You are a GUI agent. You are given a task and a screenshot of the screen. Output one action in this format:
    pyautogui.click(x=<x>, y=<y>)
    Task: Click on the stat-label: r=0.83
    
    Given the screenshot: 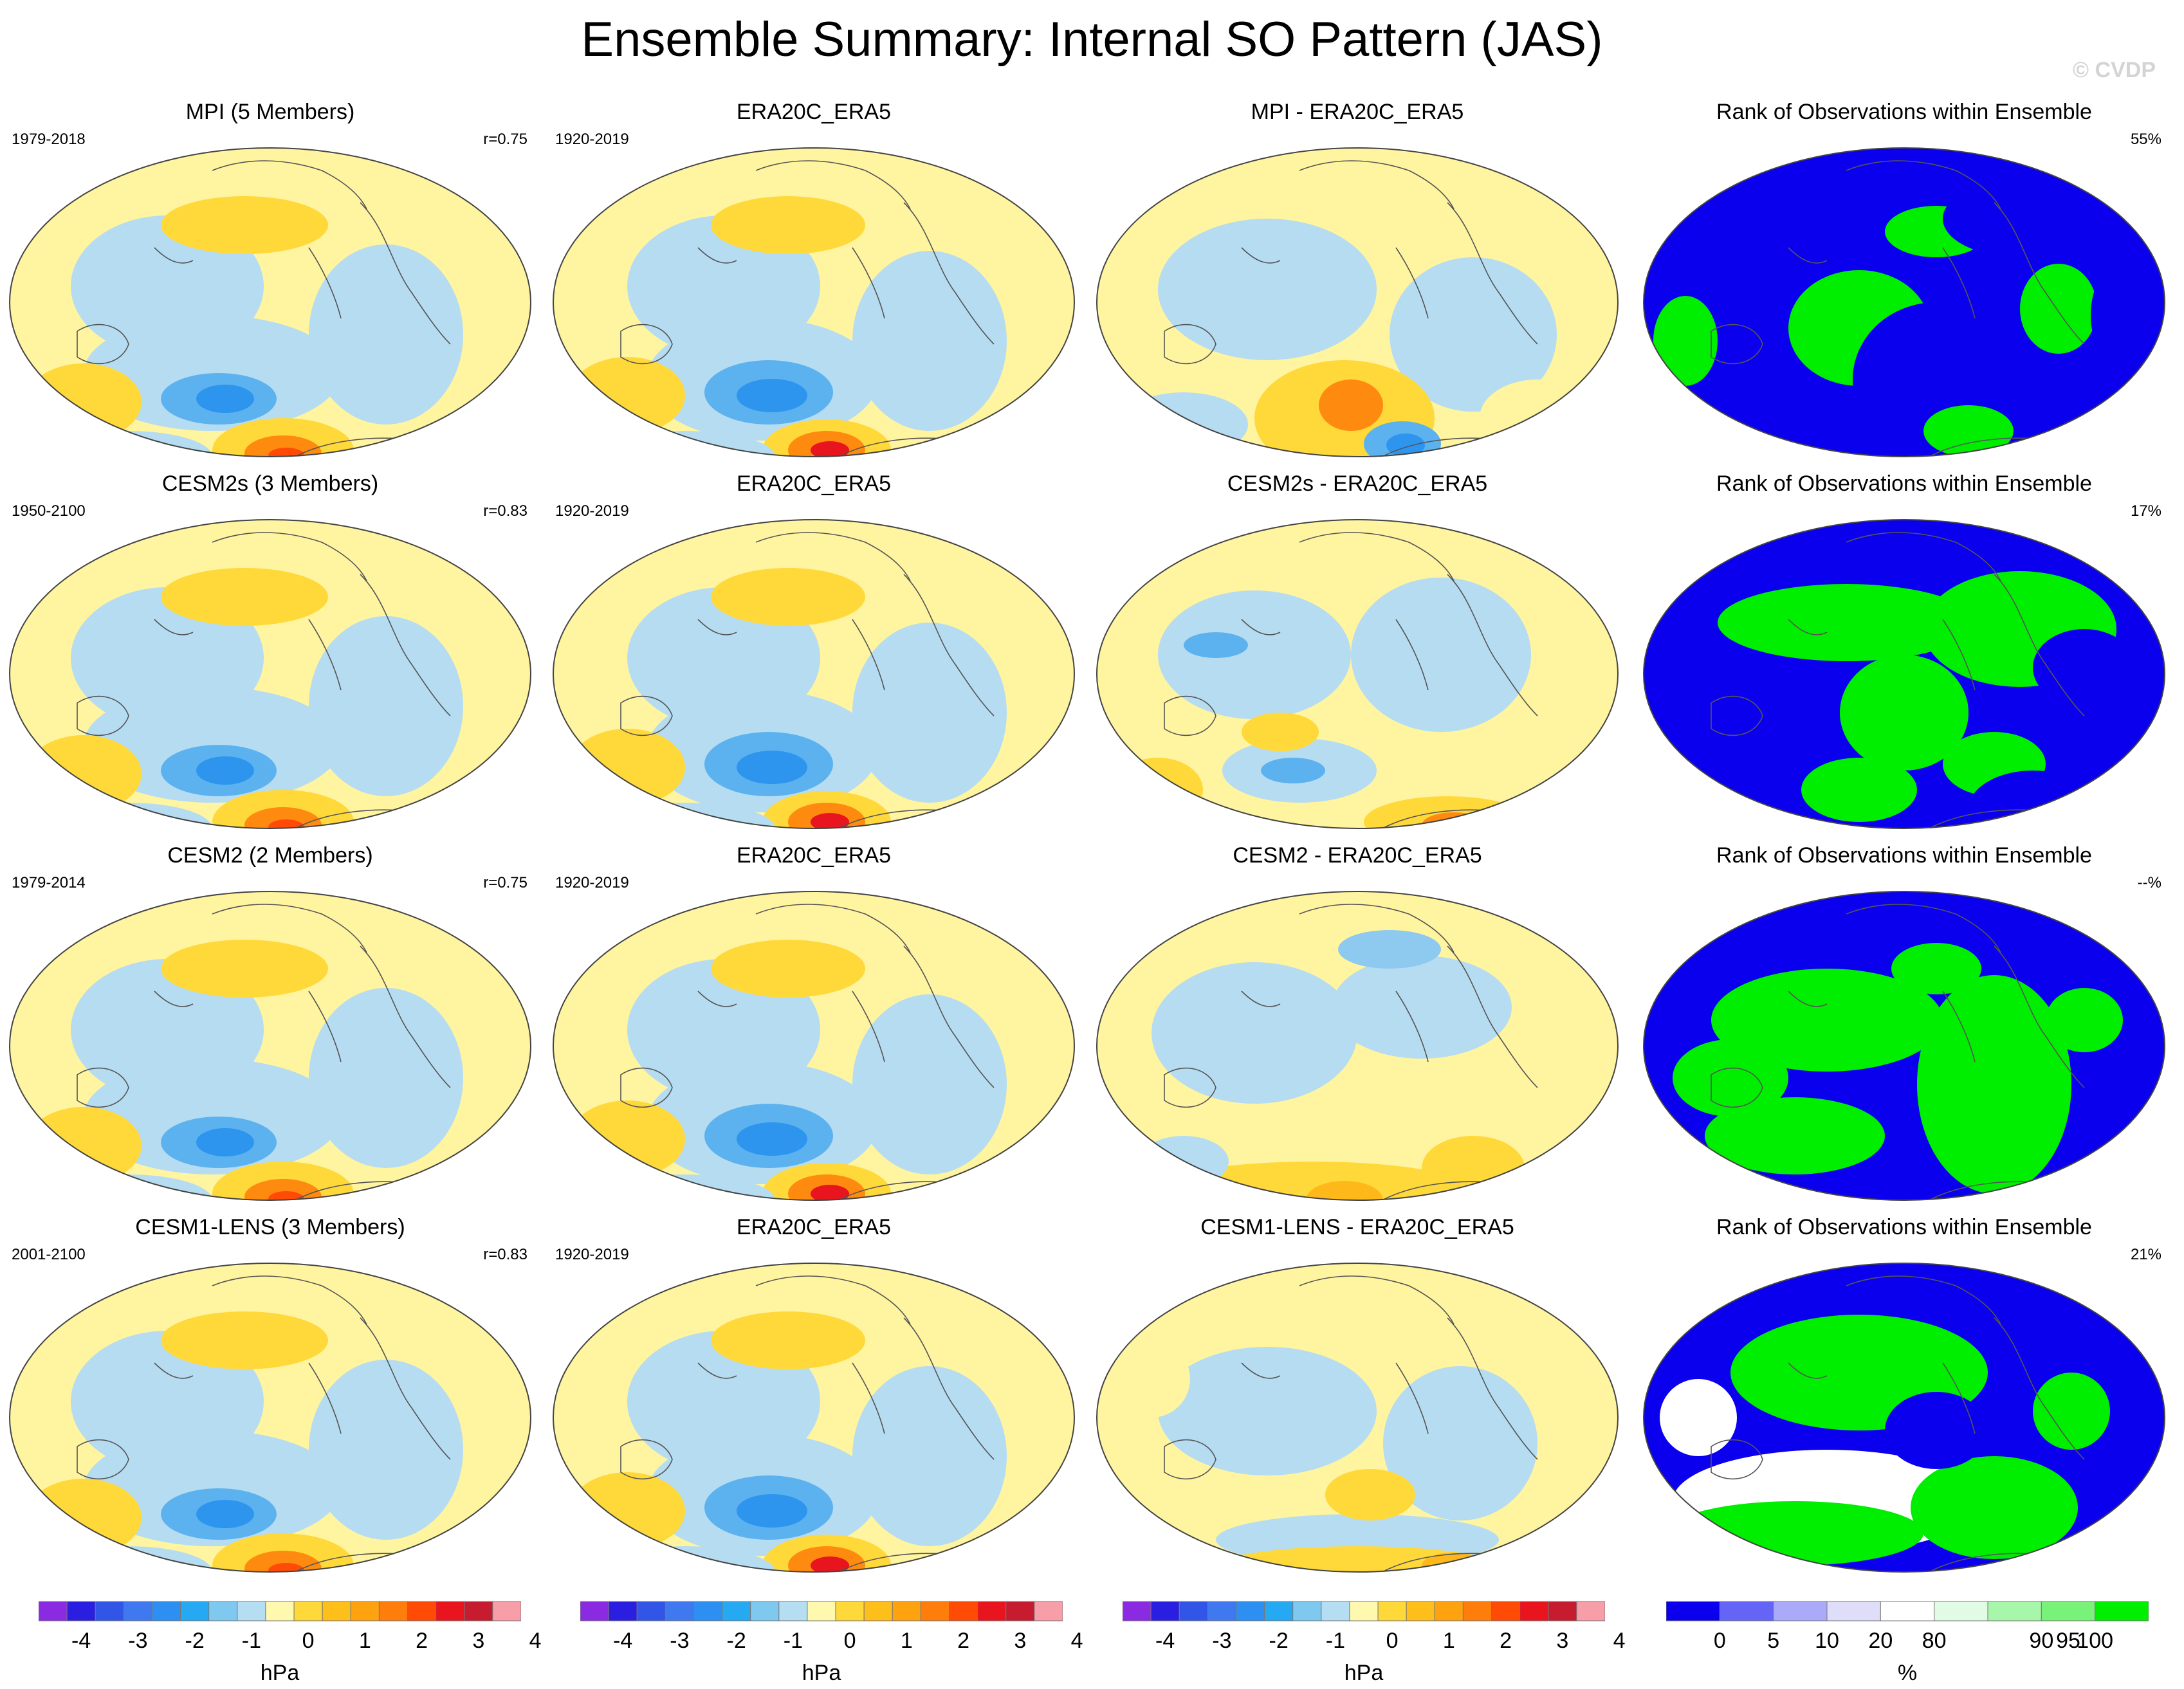 What is the action you would take?
    pyautogui.click(x=506, y=511)
    